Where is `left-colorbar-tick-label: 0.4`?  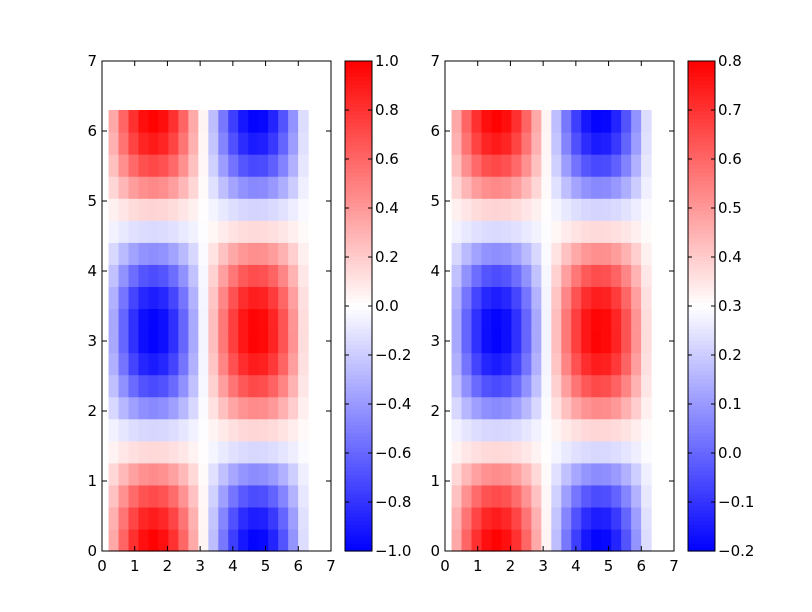 left-colorbar-tick-label: 0.4 is located at coordinates (387, 208).